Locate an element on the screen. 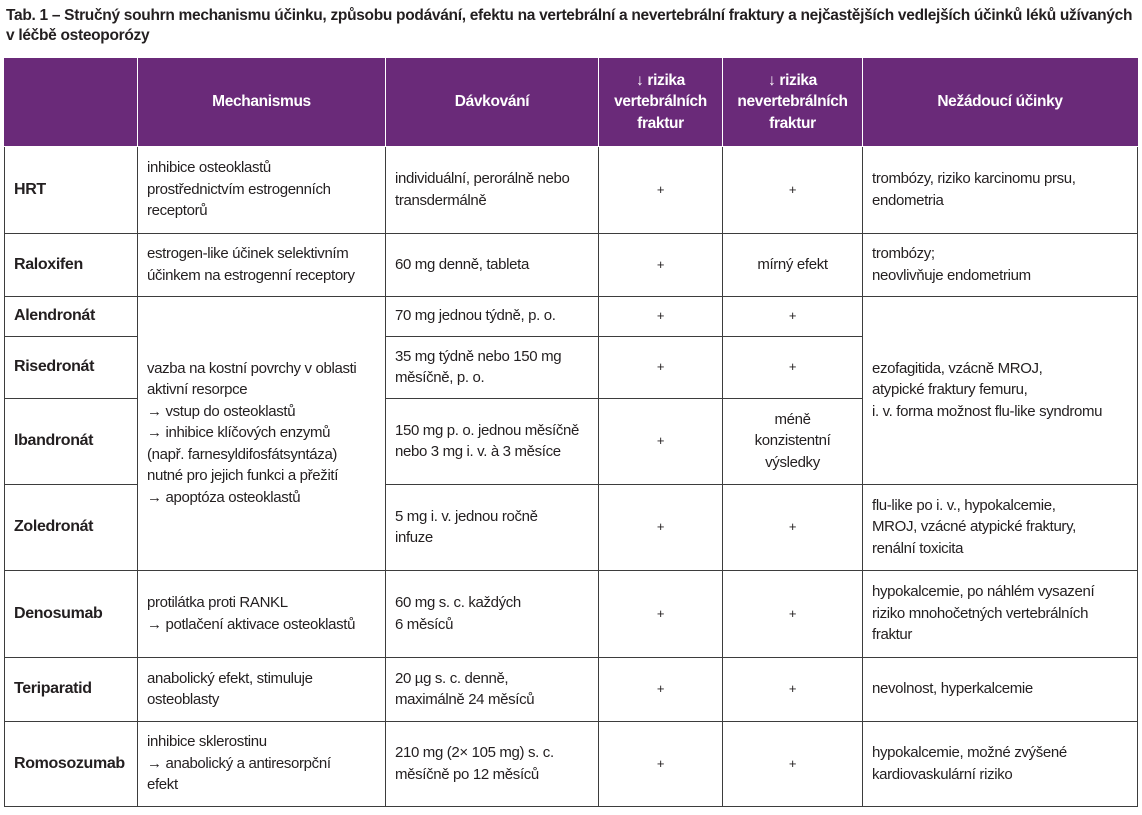 The width and height of the screenshot is (1142, 815). cell-line: měsíčně po 12 měsíců is located at coordinates (467, 774).